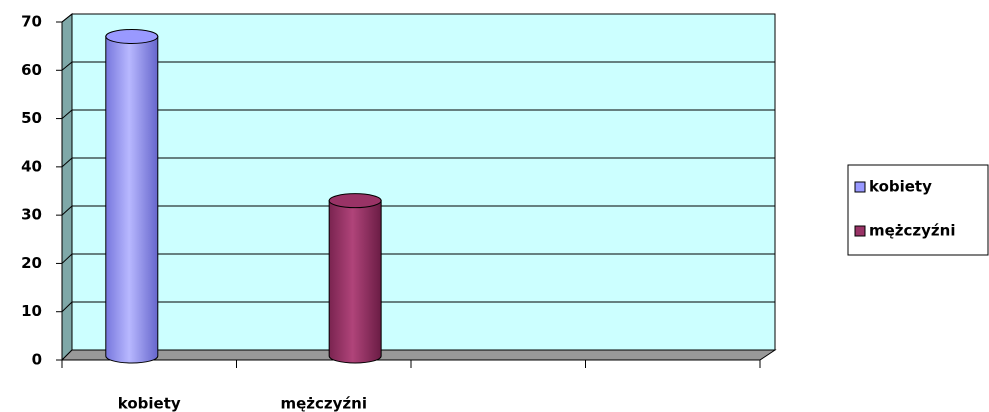 The height and width of the screenshot is (412, 989). Describe the element at coordinates (324, 403) in the screenshot. I see `x-tick-label: mężczyźni` at that location.